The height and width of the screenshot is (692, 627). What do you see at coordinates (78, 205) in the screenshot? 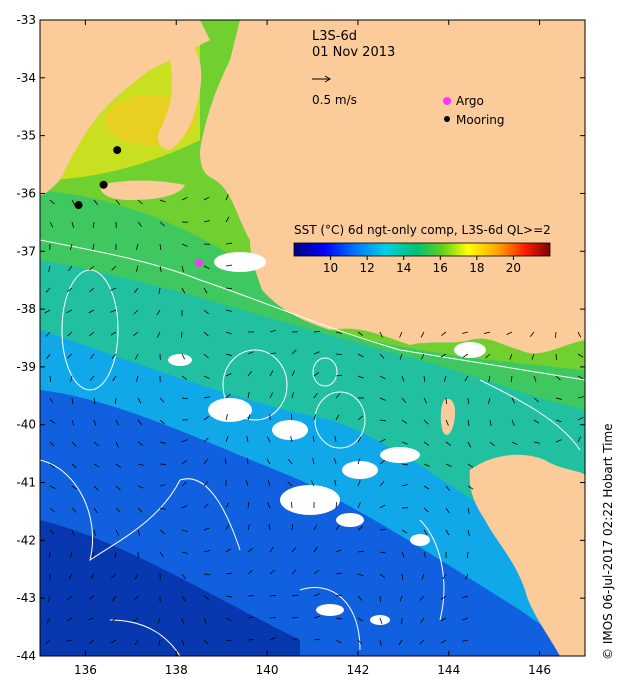
I see `mooring-marker` at bounding box center [78, 205].